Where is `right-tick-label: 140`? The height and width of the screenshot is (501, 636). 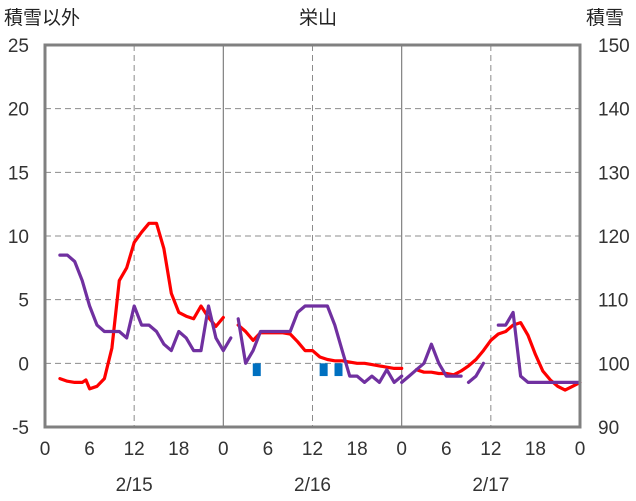 right-tick-label: 140 is located at coordinates (614, 110).